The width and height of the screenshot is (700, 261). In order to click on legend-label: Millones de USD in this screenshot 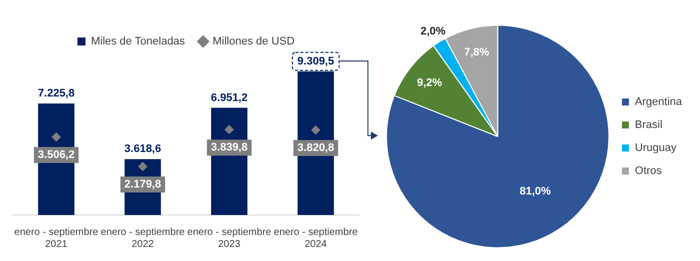, I will do `click(253, 42)`.